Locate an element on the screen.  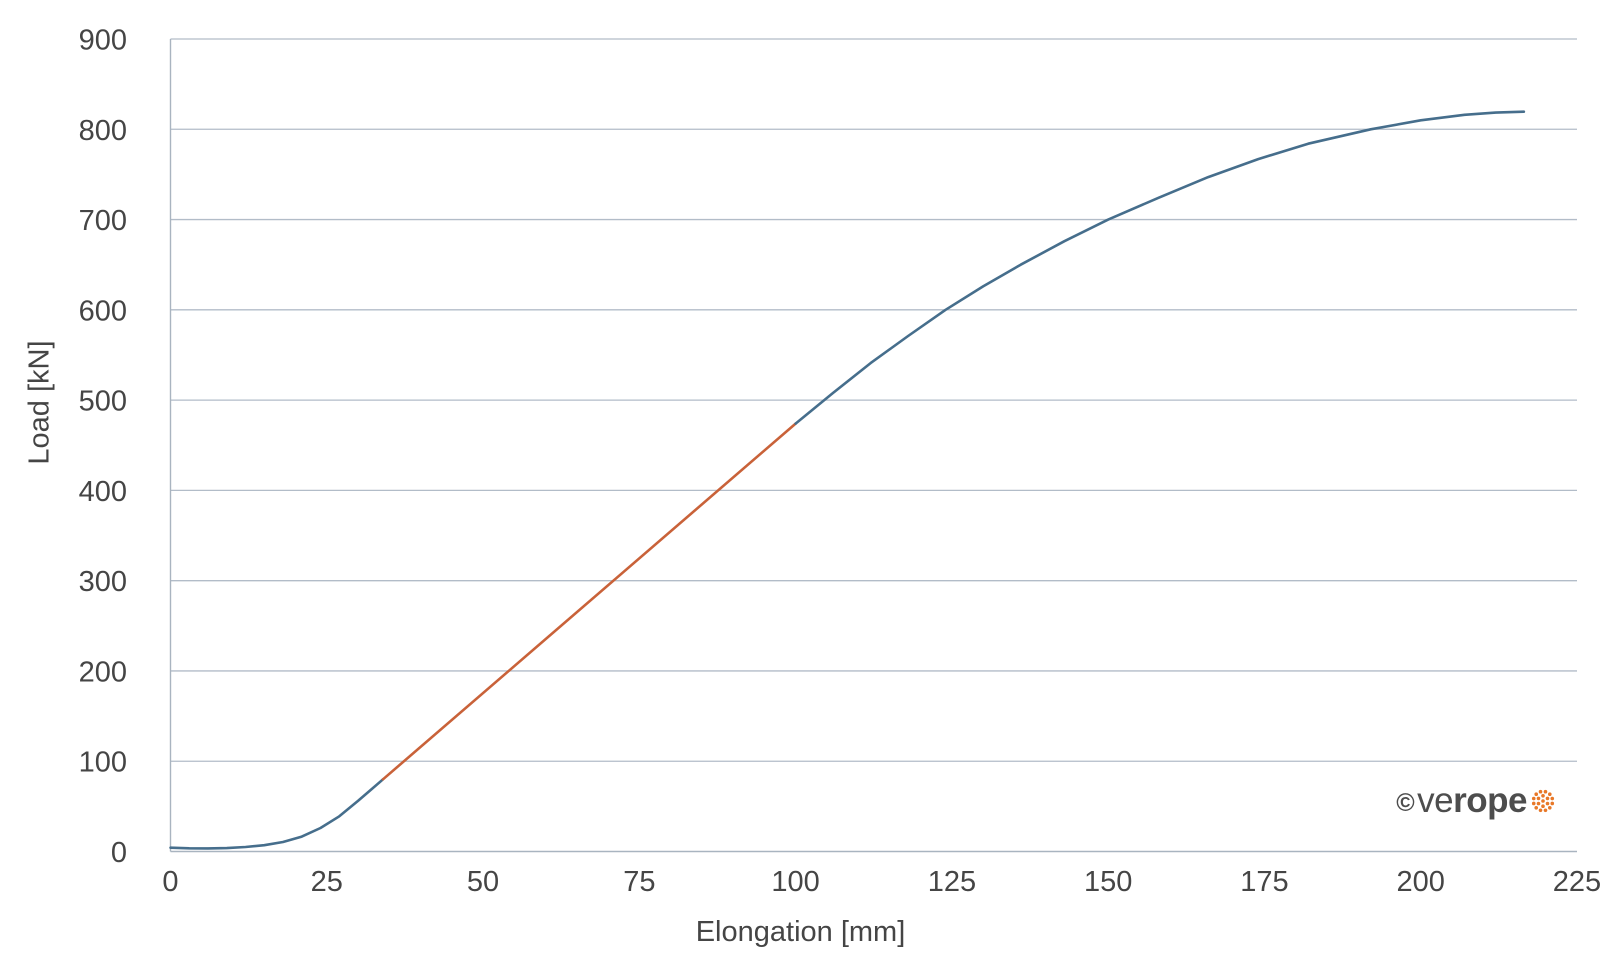
y-tick-label-100: 100 is located at coordinates (103, 763).